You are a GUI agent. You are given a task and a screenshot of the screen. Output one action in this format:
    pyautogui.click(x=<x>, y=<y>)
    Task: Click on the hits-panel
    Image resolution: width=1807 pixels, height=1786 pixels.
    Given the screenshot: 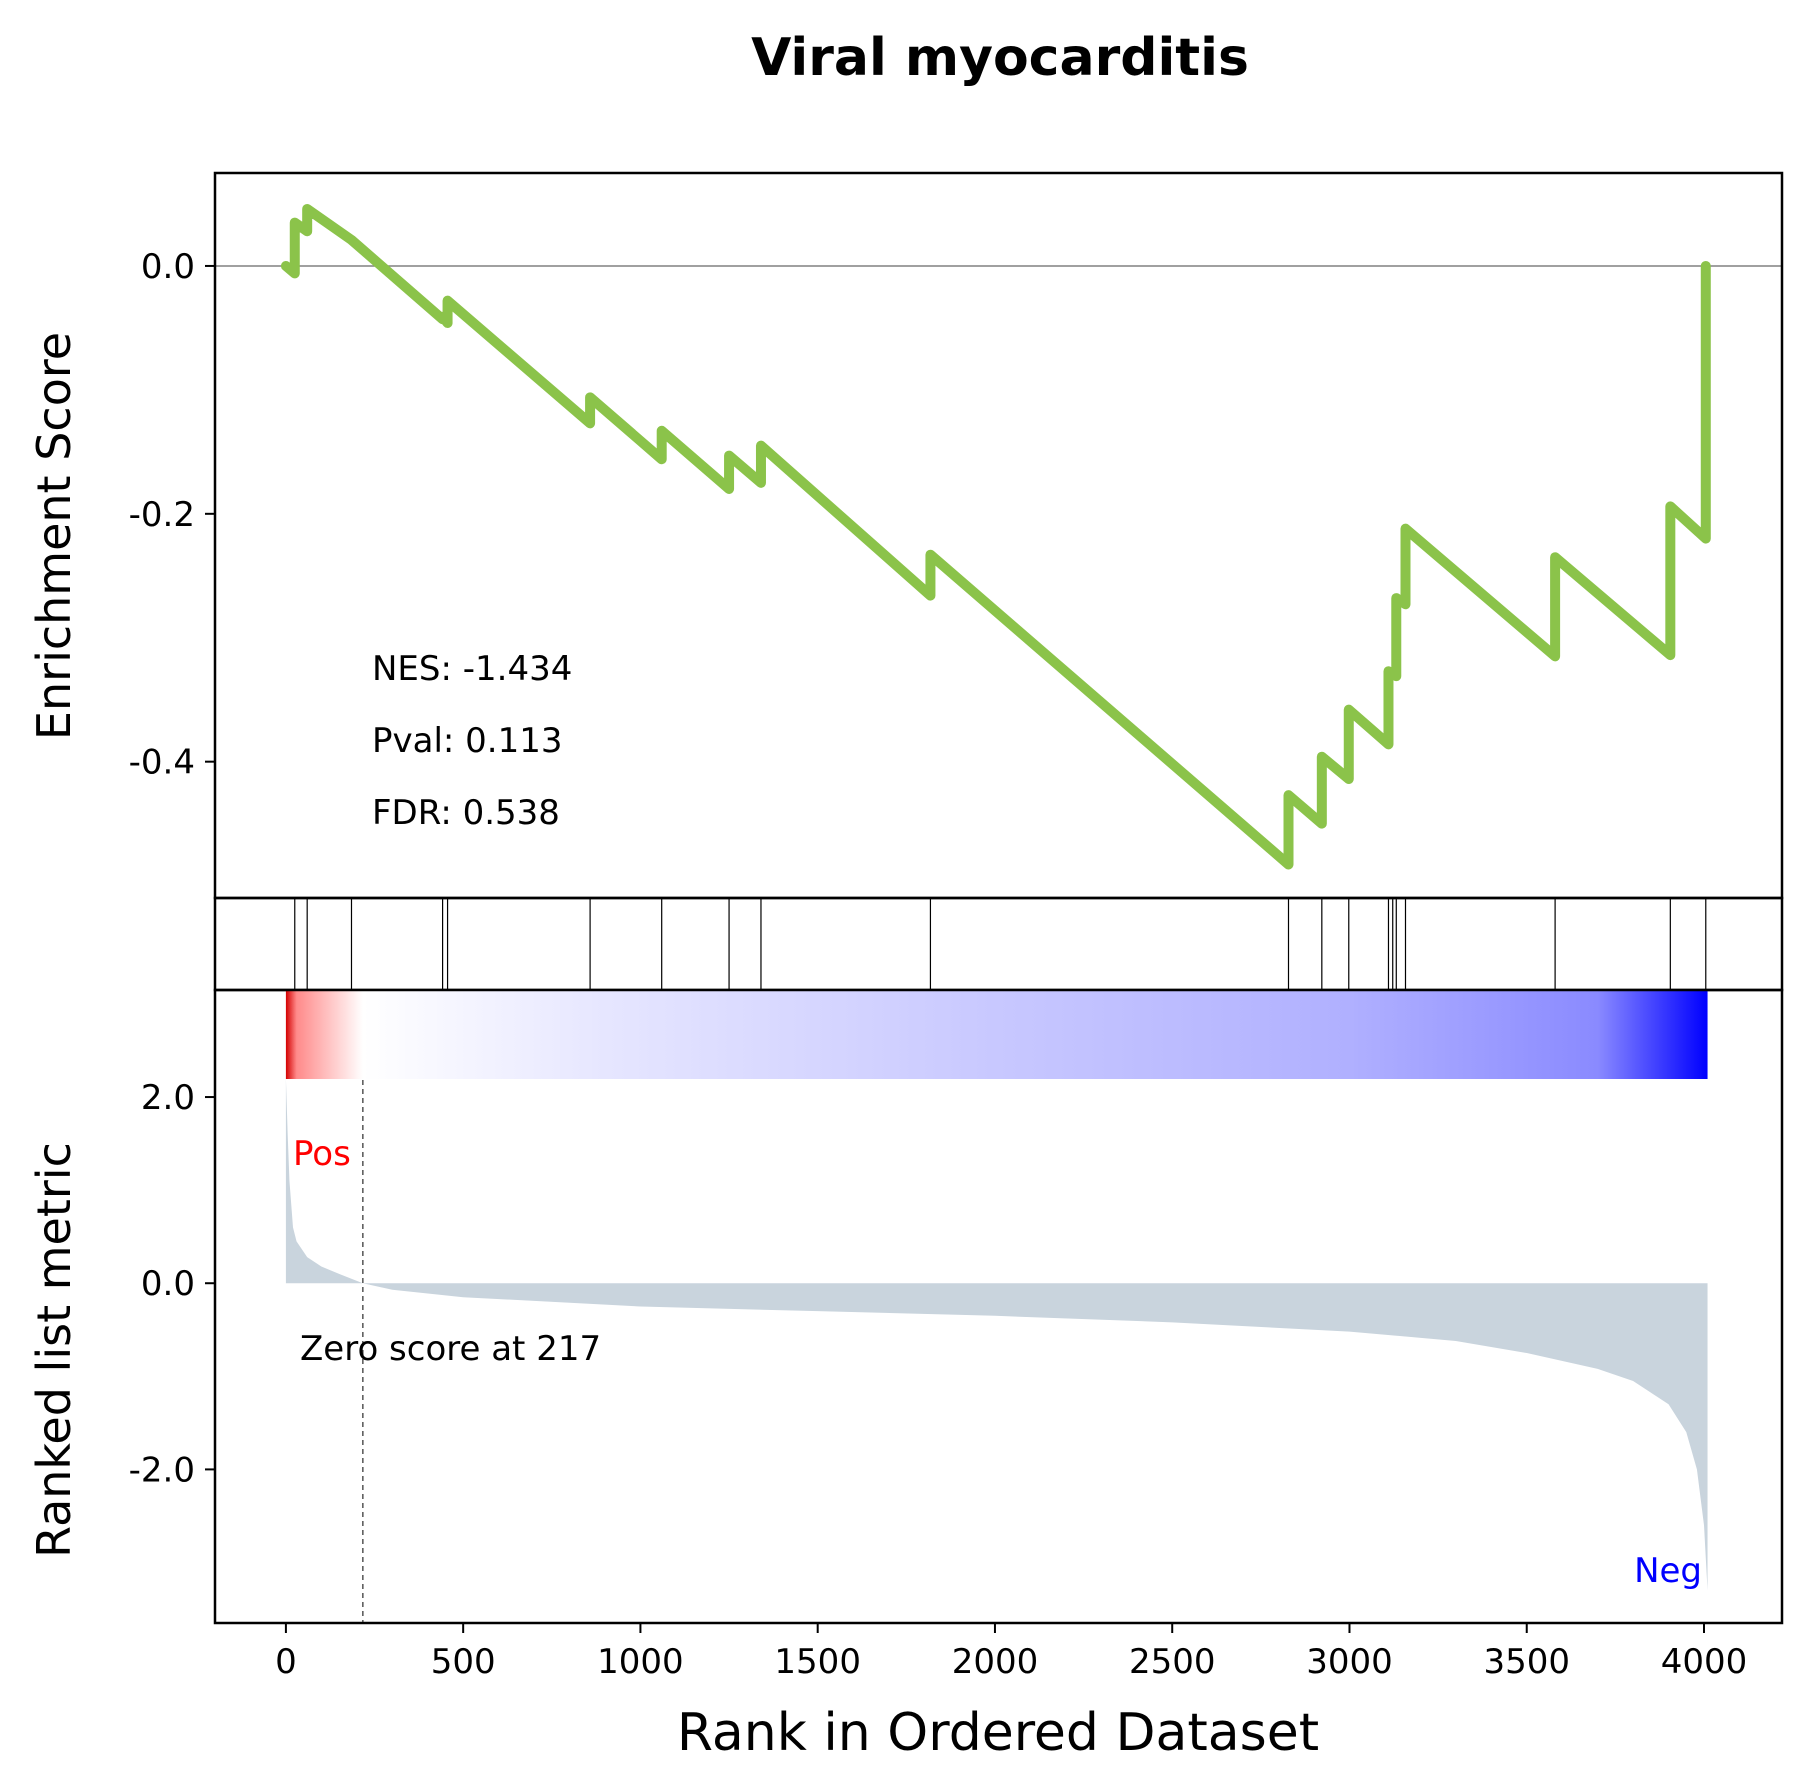 What is the action you would take?
    pyautogui.click(x=998, y=944)
    